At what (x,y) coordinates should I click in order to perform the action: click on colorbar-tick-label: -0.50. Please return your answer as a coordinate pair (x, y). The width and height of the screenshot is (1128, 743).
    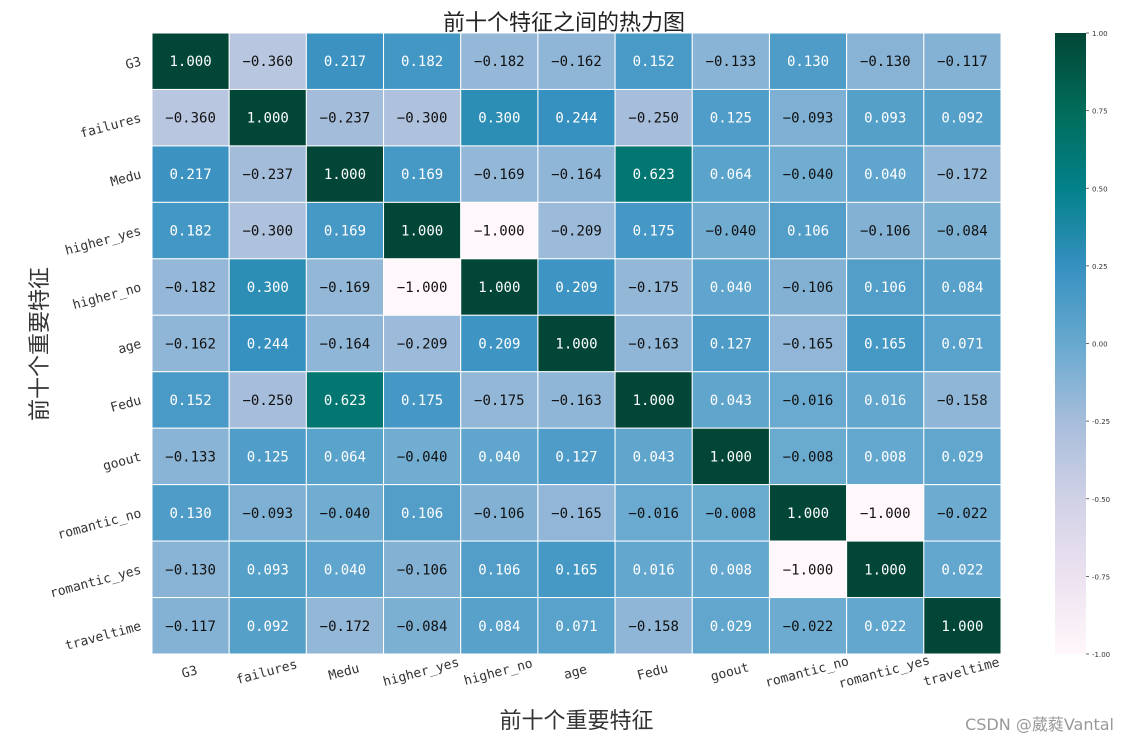
    Looking at the image, I should click on (1101, 500).